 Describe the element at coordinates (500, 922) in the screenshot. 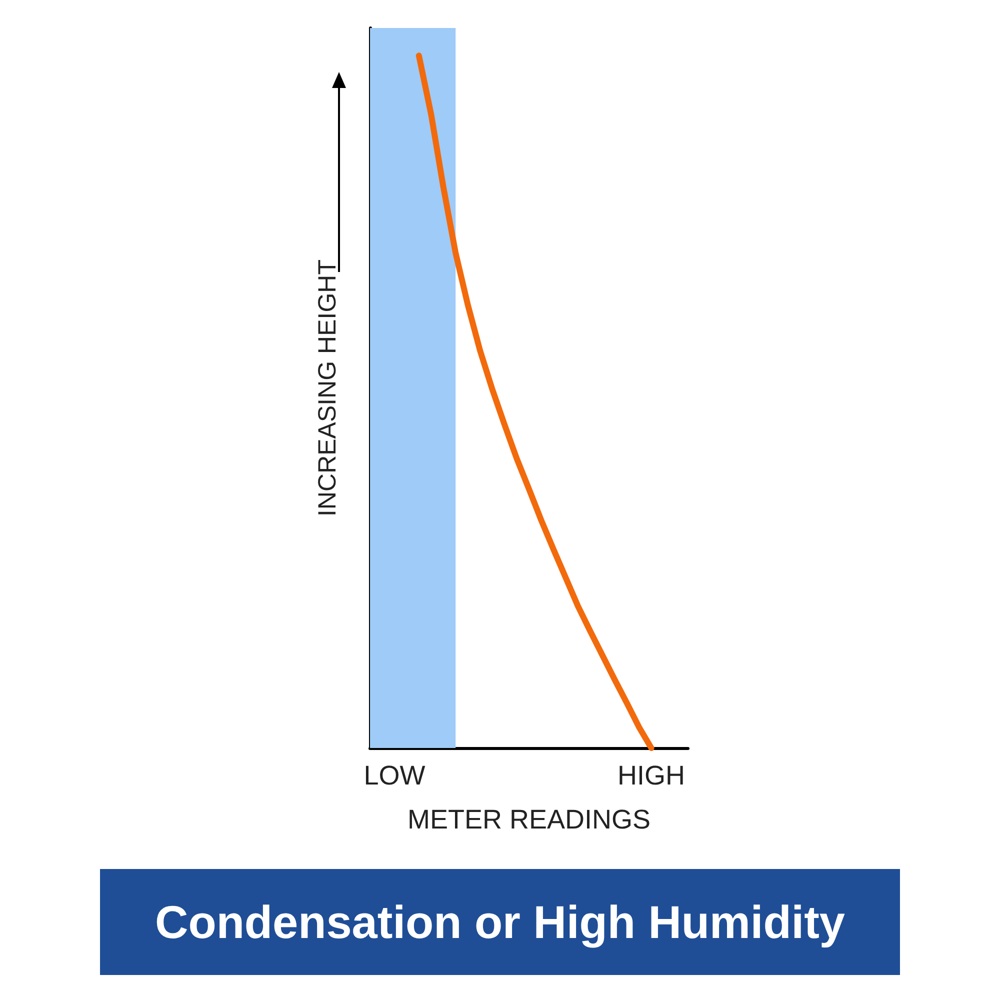

I see `text: Condensation or High Humidity` at that location.